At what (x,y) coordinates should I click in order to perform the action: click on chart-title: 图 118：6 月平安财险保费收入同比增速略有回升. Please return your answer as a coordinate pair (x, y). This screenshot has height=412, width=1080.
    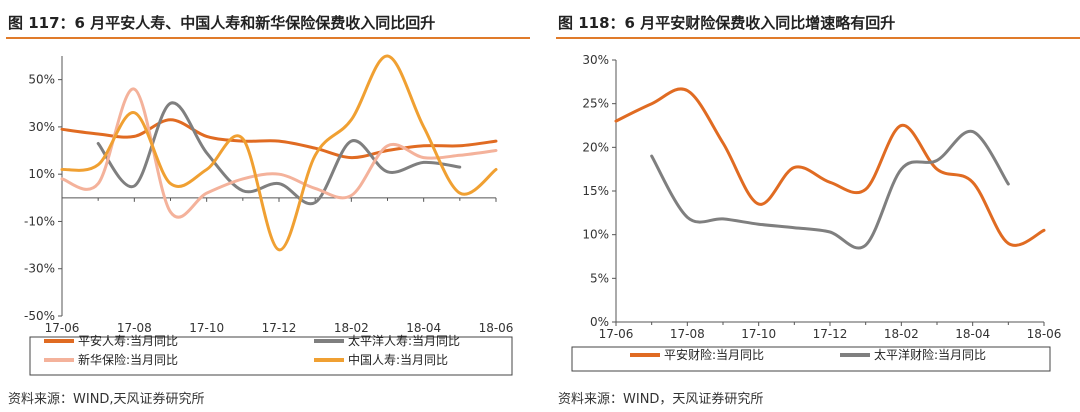
    Looking at the image, I should click on (727, 23).